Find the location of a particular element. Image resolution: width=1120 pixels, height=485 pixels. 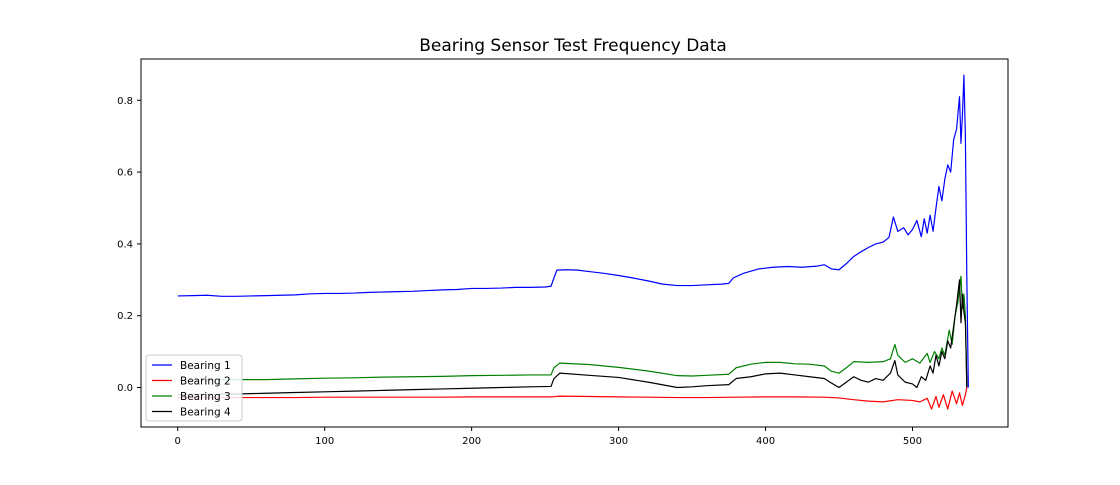

legend: Bearing 1 Bearing 2 Bearing 3 Bearing 4 is located at coordinates (194, 388).